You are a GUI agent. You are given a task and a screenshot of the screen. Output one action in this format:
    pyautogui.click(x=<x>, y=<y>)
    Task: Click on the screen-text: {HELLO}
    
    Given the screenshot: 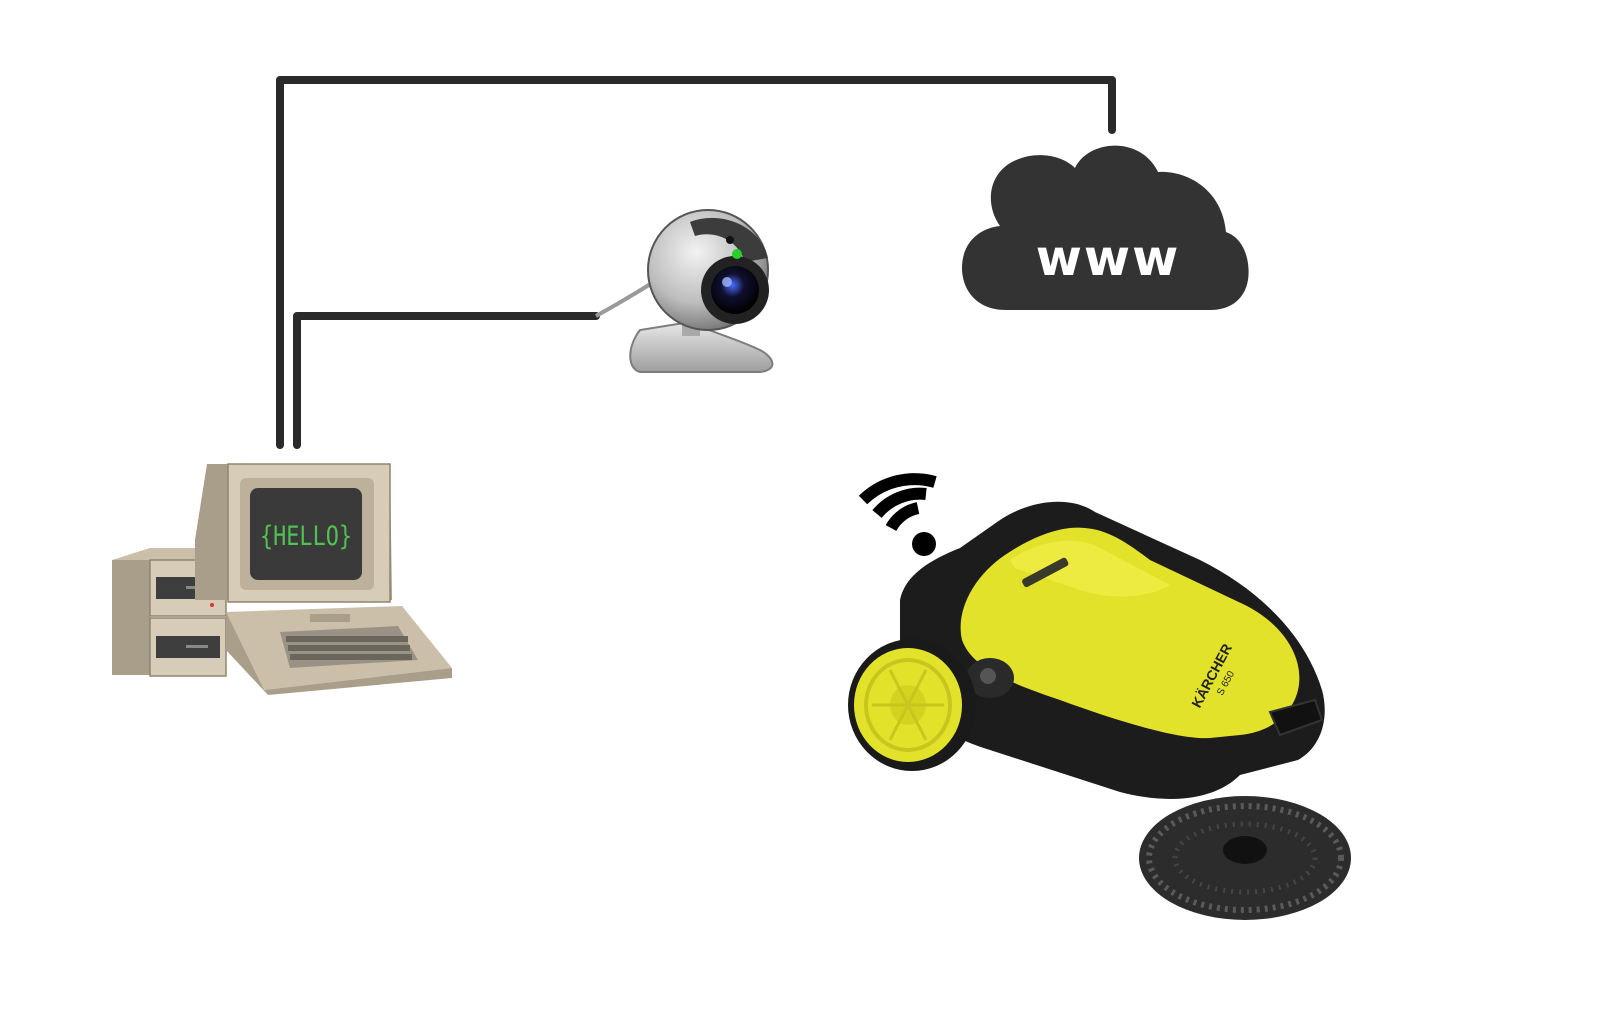 What is the action you would take?
    pyautogui.click(x=306, y=536)
    